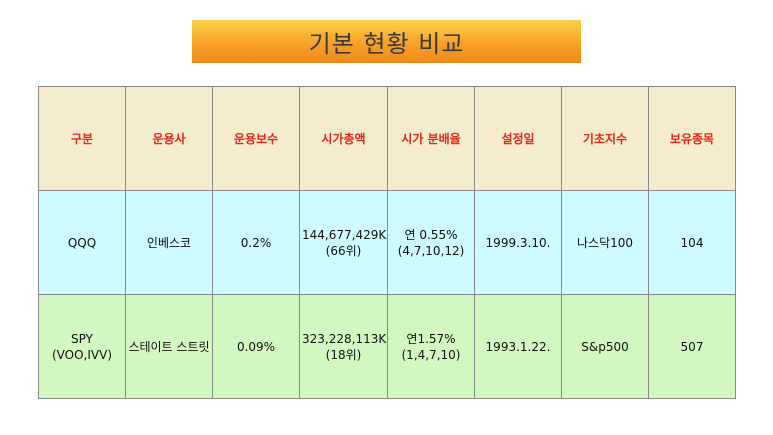 The width and height of the screenshot is (773, 435). I want to click on distribution-months: (1,4,7,10), so click(431, 354).